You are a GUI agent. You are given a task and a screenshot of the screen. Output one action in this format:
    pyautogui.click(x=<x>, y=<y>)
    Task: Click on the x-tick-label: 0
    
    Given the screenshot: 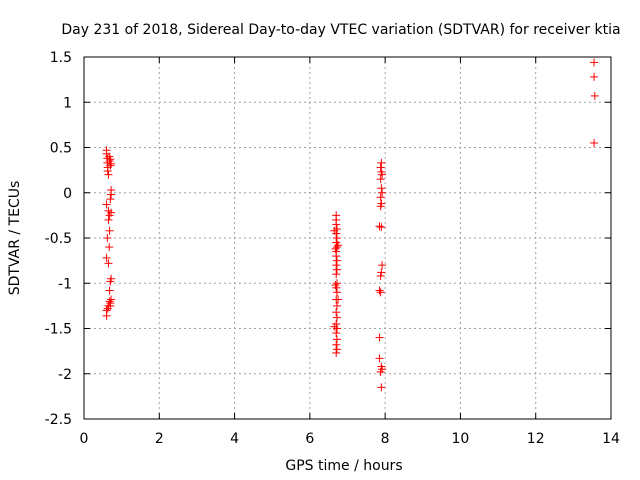 What is the action you would take?
    pyautogui.click(x=84, y=439)
    